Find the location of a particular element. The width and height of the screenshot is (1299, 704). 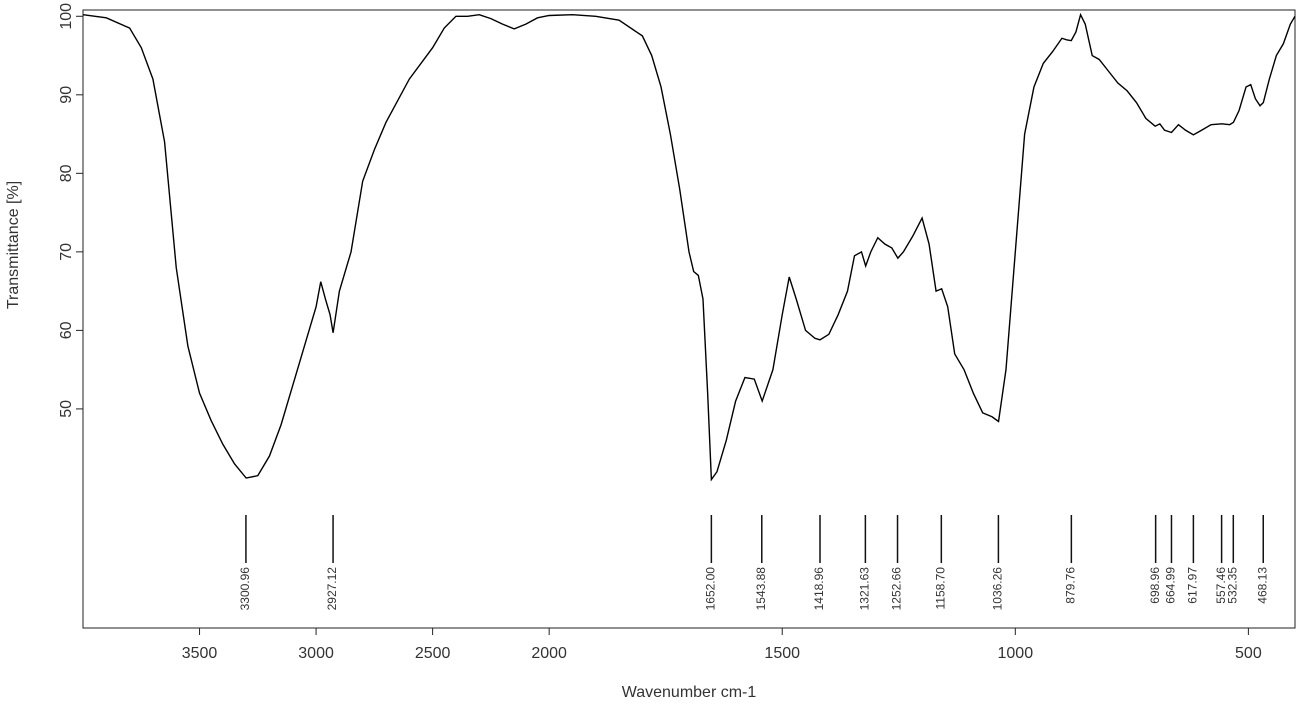

peak-label: 532.35 is located at coordinates (1232, 585).